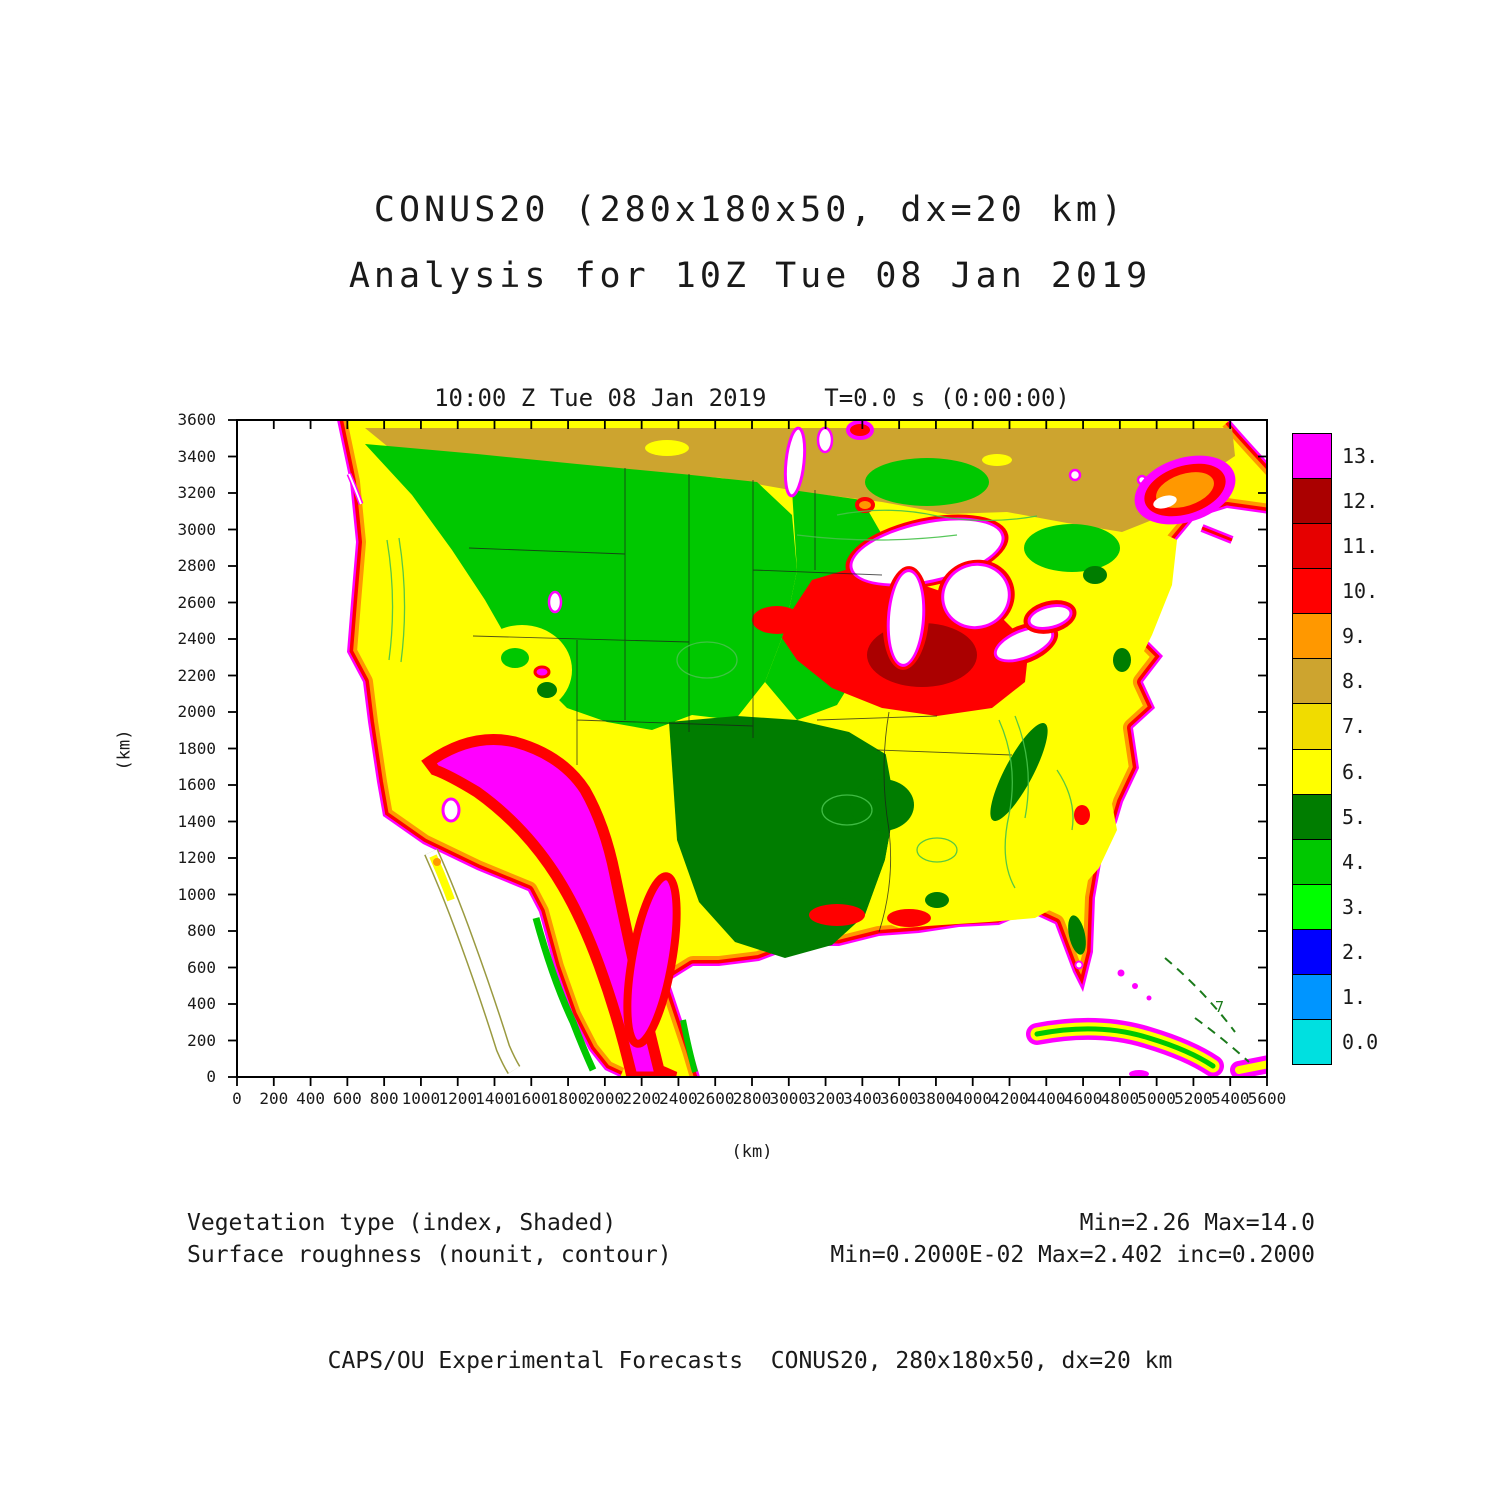 Image resolution: width=1500 pixels, height=1500 pixels. What do you see at coordinates (678, 1098) in the screenshot?
I see `x-tick-label: 2400` at bounding box center [678, 1098].